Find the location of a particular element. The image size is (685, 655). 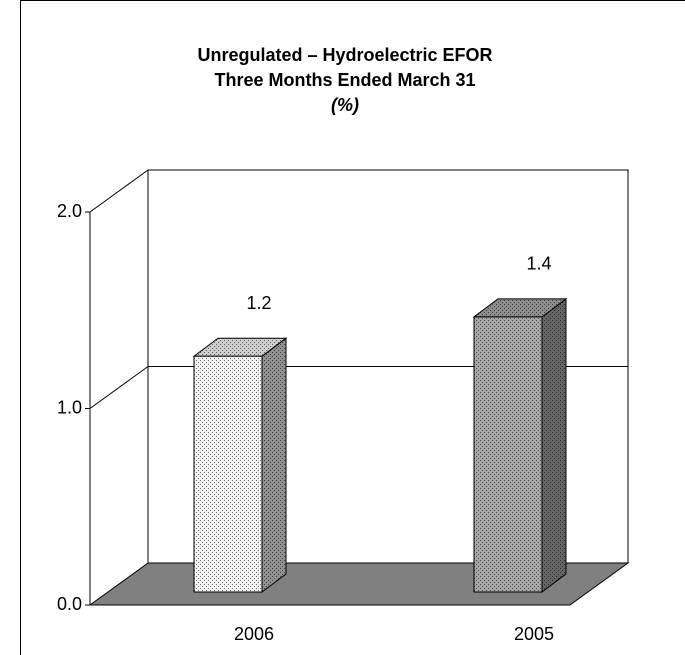

x-tick-label: 2006 is located at coordinates (254, 634).